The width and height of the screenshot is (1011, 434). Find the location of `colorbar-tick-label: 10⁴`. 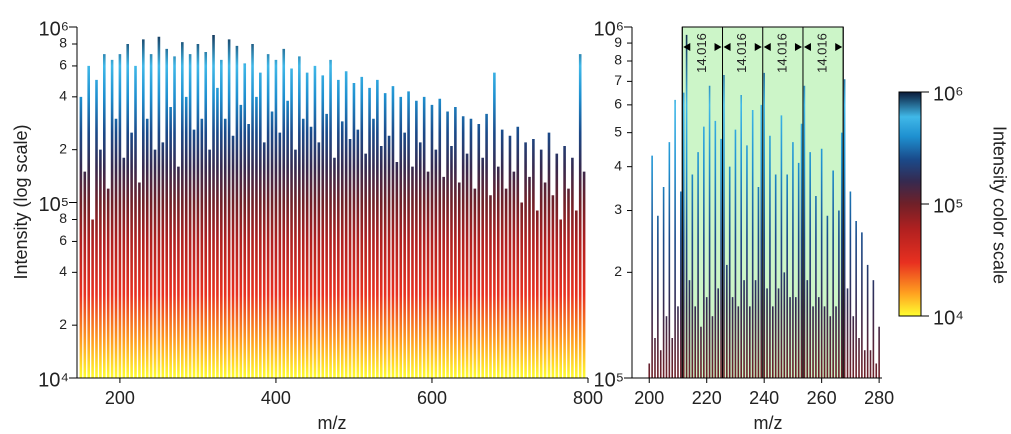

colorbar-tick-label: 10⁴ is located at coordinates (948, 318).